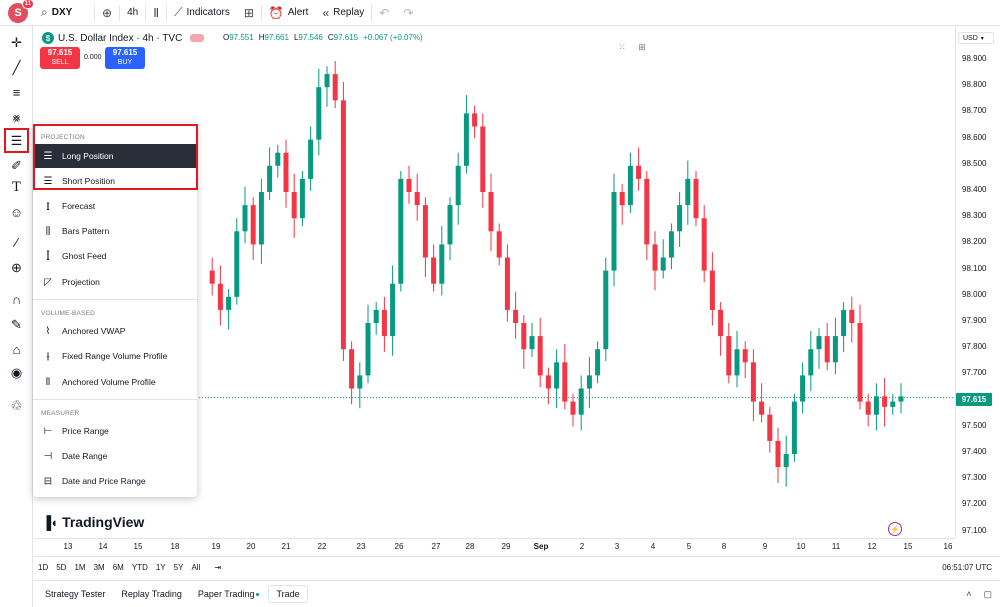  What do you see at coordinates (115, 181) in the screenshot?
I see `menu-item-short-position: ☰ Short Position` at bounding box center [115, 181].